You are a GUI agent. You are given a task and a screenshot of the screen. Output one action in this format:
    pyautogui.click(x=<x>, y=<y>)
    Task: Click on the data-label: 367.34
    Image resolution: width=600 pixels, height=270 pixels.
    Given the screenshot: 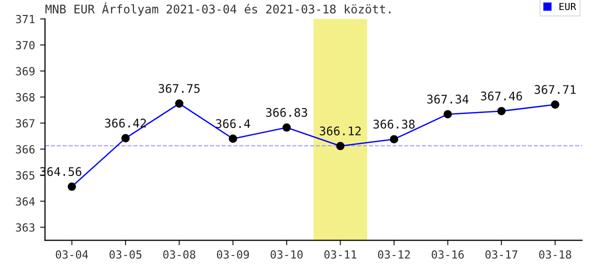 What is the action you would take?
    pyautogui.click(x=448, y=99)
    